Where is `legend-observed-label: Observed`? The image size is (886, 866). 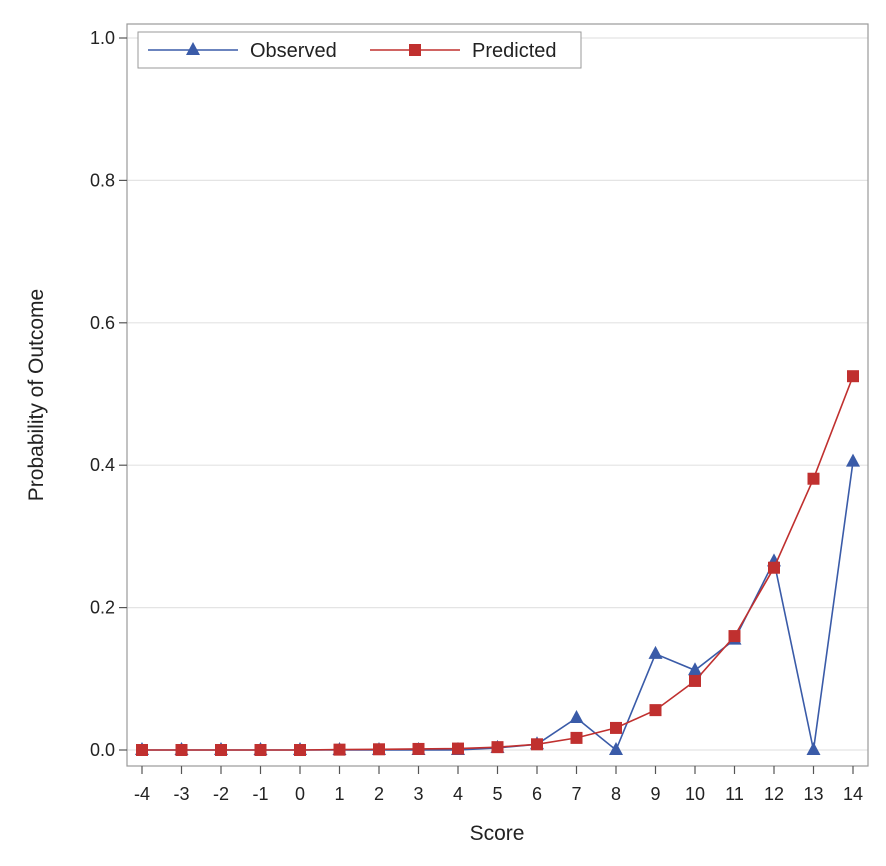 legend-observed-label: Observed is located at coordinates (293, 51).